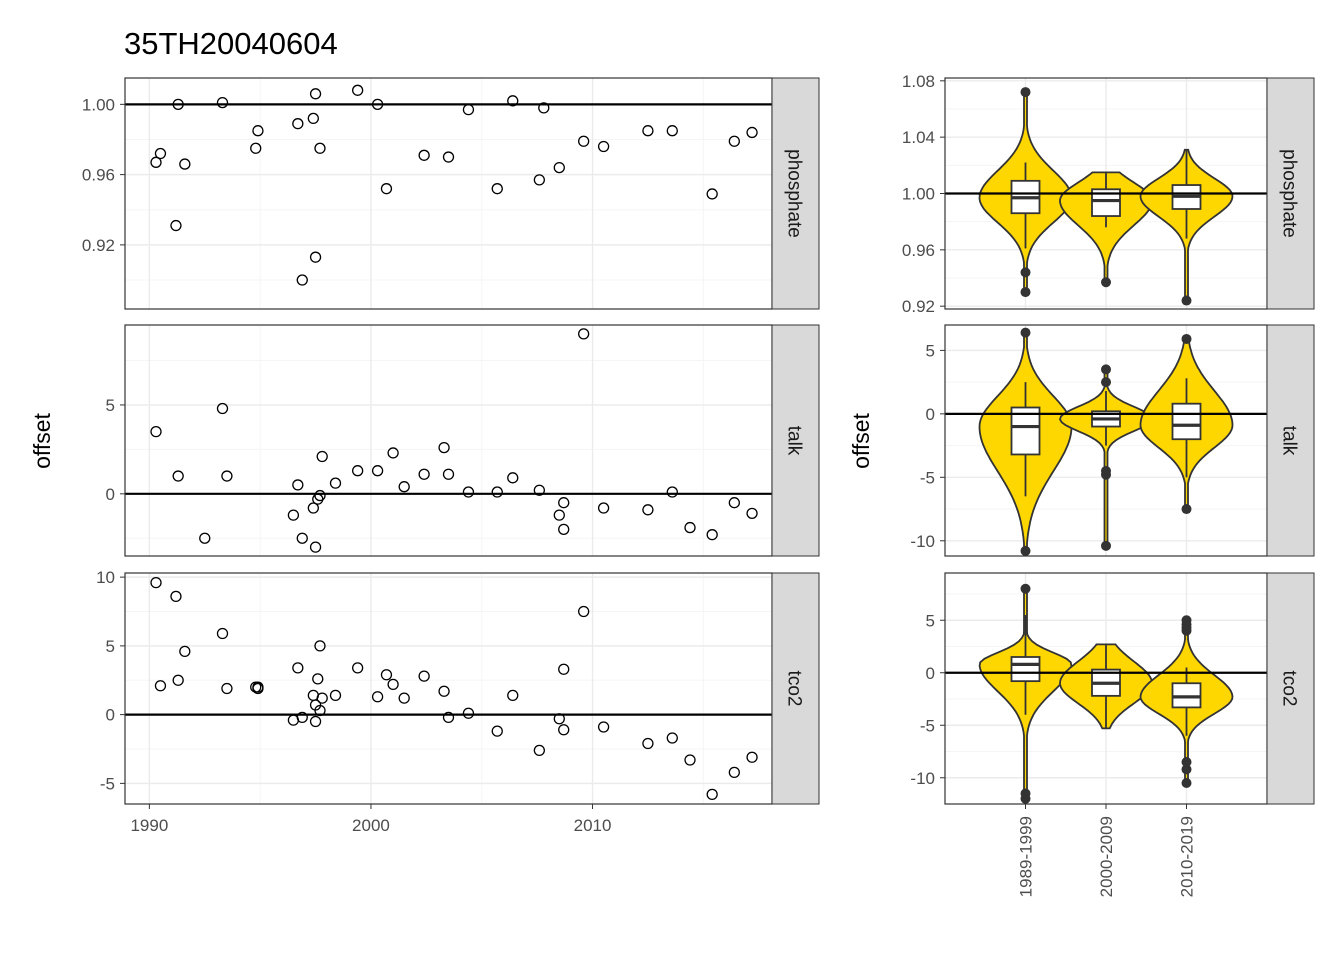 The height and width of the screenshot is (960, 1344). Describe the element at coordinates (1112, 688) in the screenshot. I see `violin-panel-tco2: -10 -5 0 5 tco2` at that location.